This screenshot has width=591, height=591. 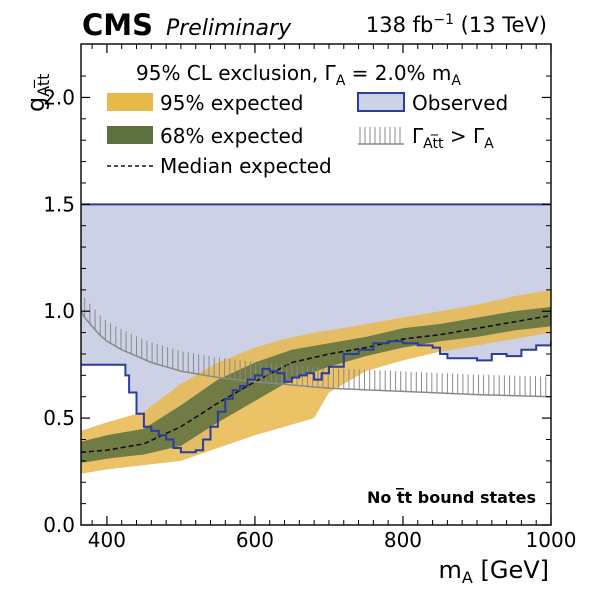 What do you see at coordinates (460, 103) in the screenshot?
I see `legend-label-observed: Observed` at bounding box center [460, 103].